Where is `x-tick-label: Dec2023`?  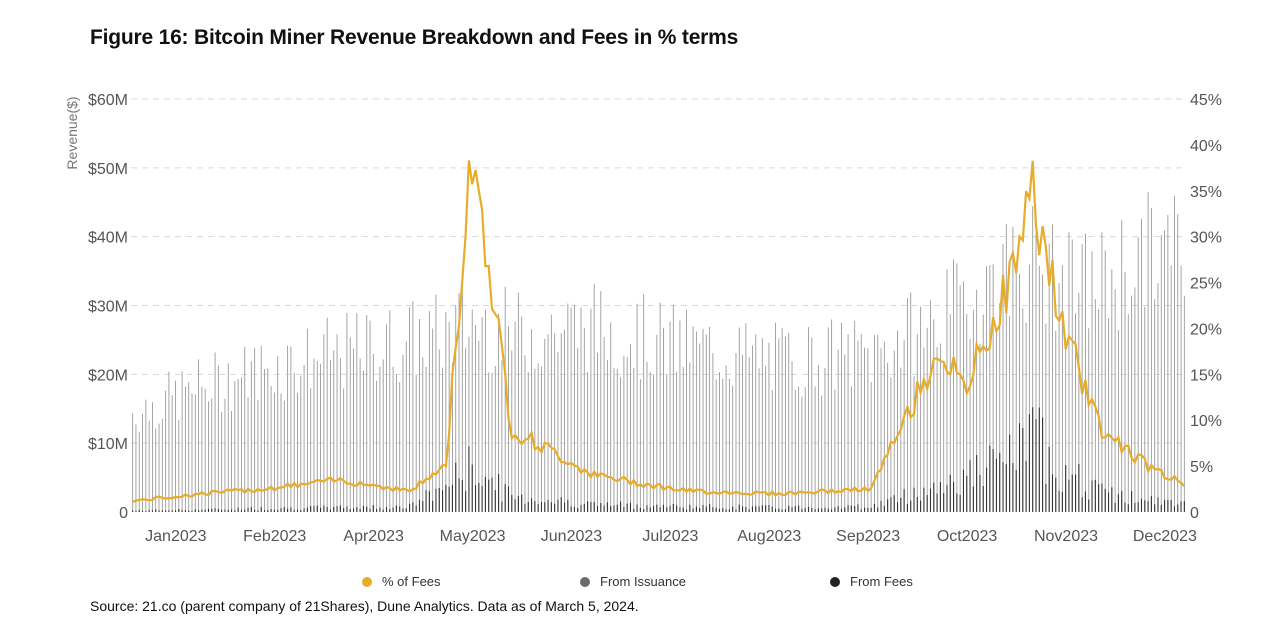 x-tick-label: Dec2023 is located at coordinates (1165, 536).